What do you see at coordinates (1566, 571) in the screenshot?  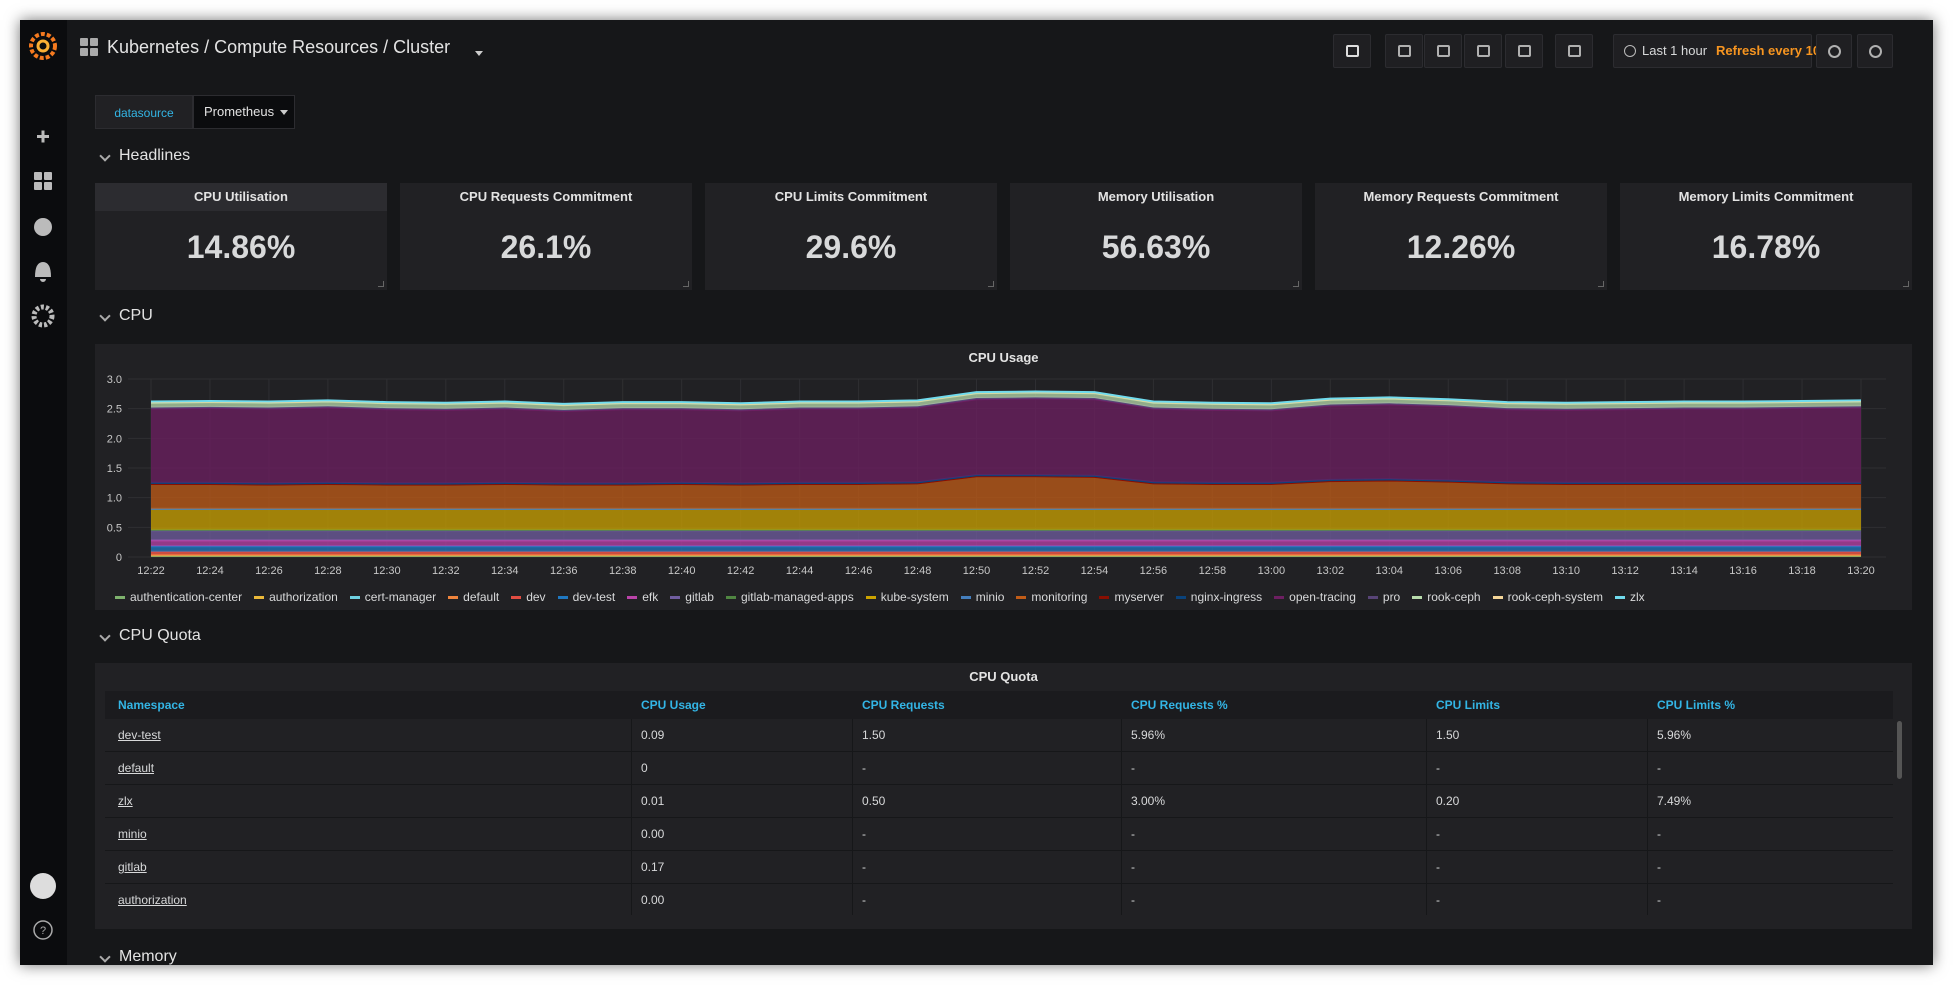 I see `x-tick-label: 13:10` at bounding box center [1566, 571].